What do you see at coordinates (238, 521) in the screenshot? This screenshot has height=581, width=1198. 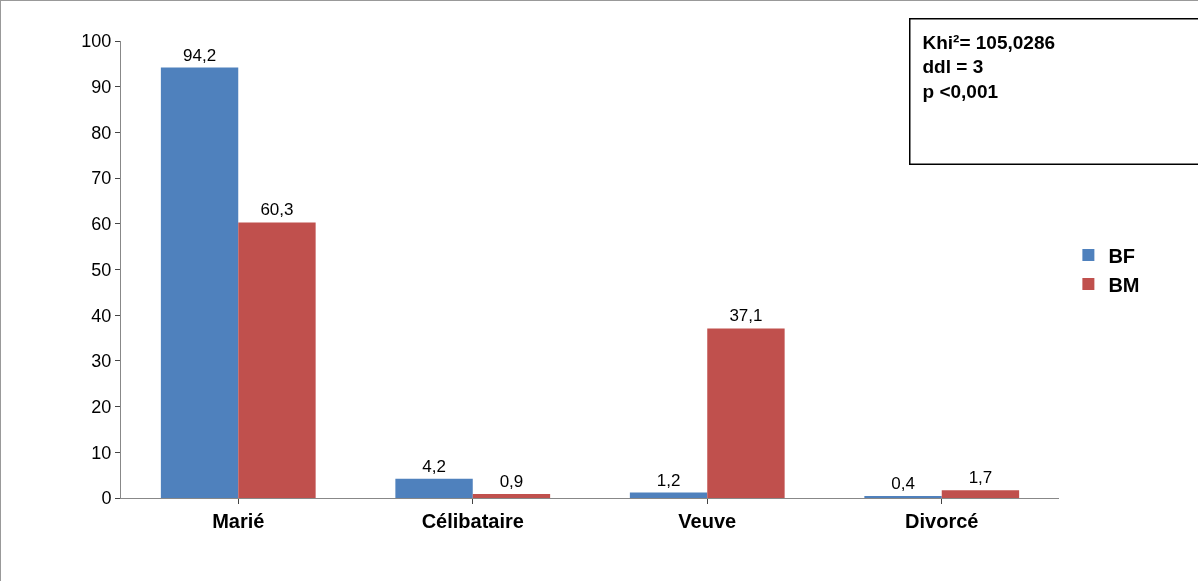 I see `x-tick-label: Marié` at bounding box center [238, 521].